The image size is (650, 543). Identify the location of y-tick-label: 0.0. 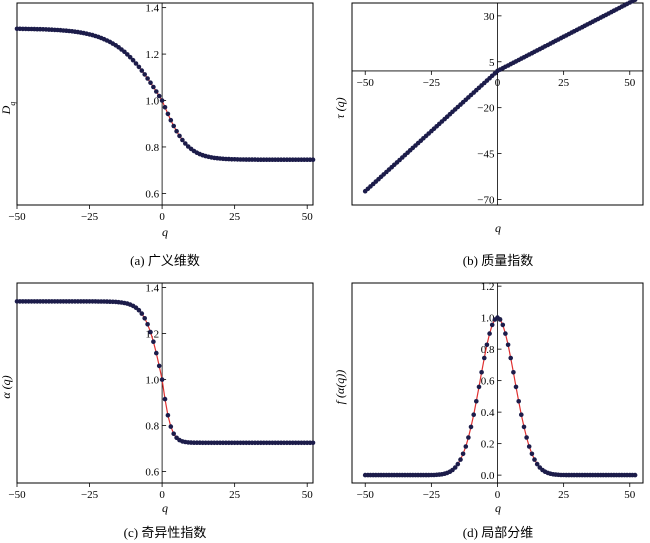
(488, 476).